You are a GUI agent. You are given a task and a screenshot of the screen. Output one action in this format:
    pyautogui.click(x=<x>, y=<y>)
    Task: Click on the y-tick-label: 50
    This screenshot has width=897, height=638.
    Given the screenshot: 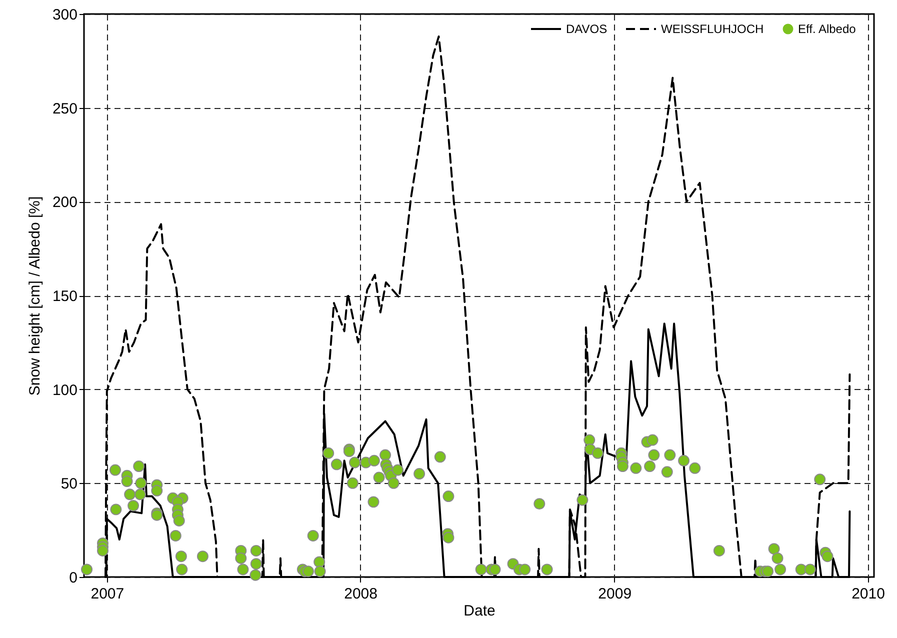 What is the action you would take?
    pyautogui.click(x=69, y=484)
    